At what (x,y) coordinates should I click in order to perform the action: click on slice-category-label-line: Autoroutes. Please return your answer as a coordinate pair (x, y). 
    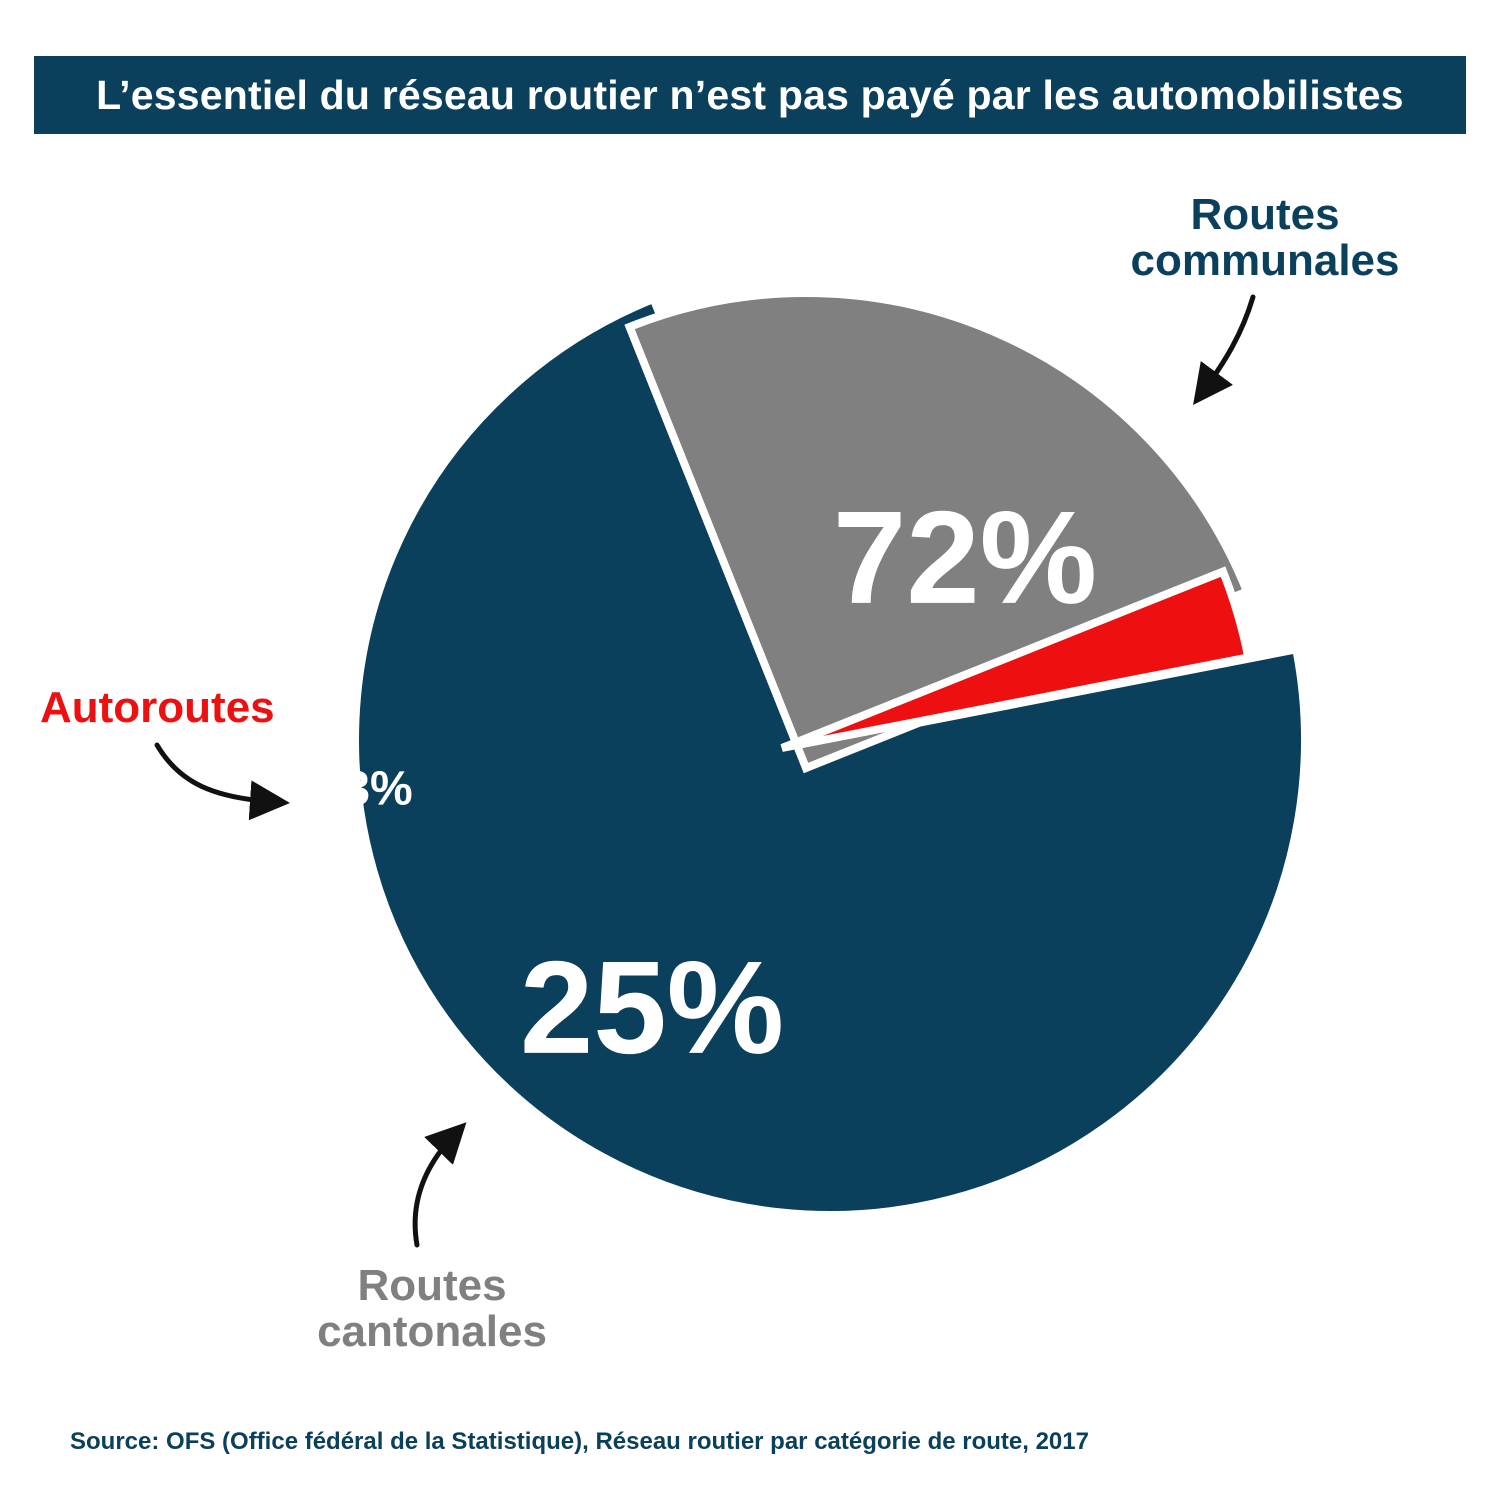
    Looking at the image, I should click on (157, 707).